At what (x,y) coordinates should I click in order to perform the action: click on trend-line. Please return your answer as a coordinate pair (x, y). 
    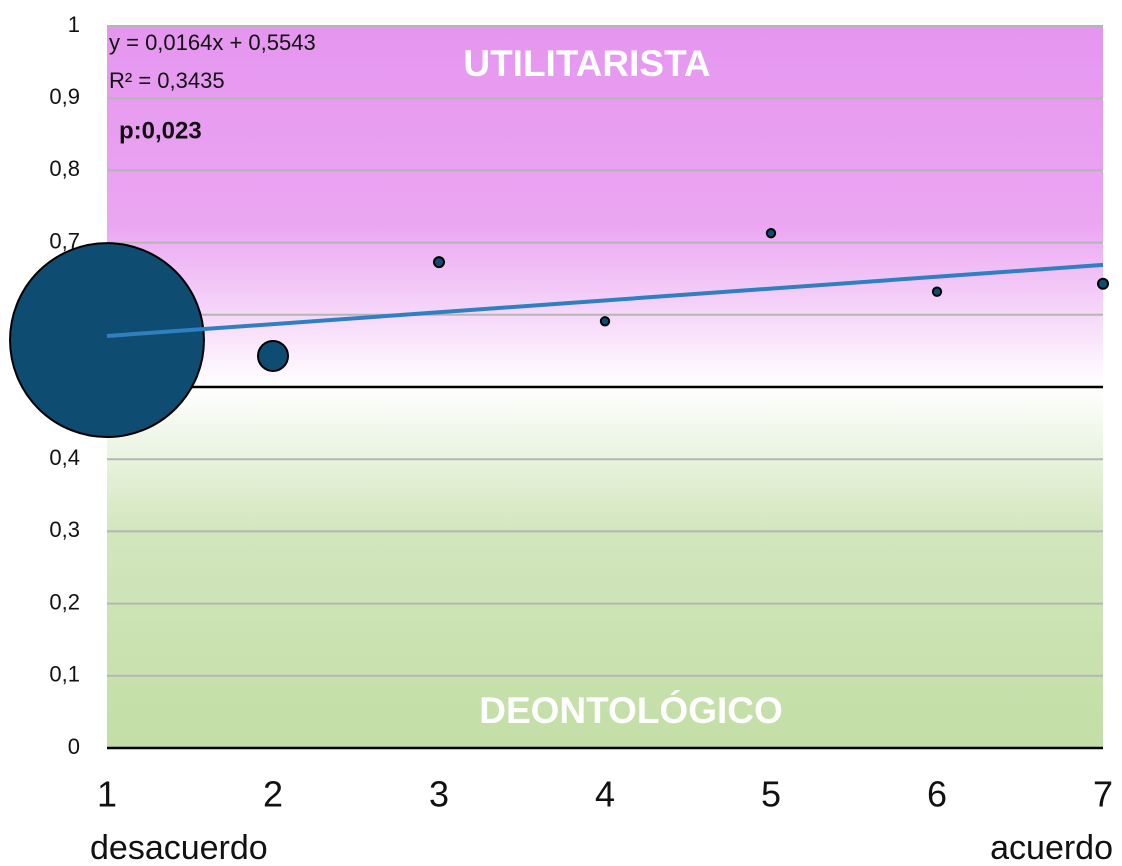
    Looking at the image, I should click on (605, 300).